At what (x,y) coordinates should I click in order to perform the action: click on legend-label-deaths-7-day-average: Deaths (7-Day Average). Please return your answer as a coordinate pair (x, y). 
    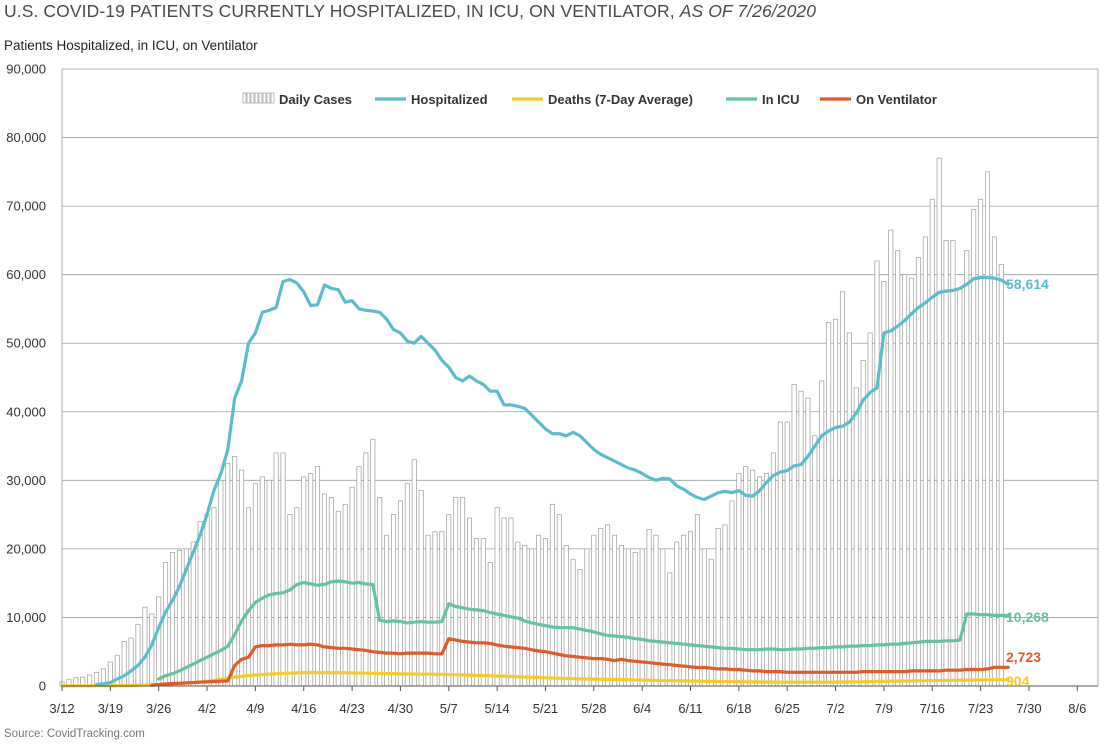
    Looking at the image, I should click on (620, 99).